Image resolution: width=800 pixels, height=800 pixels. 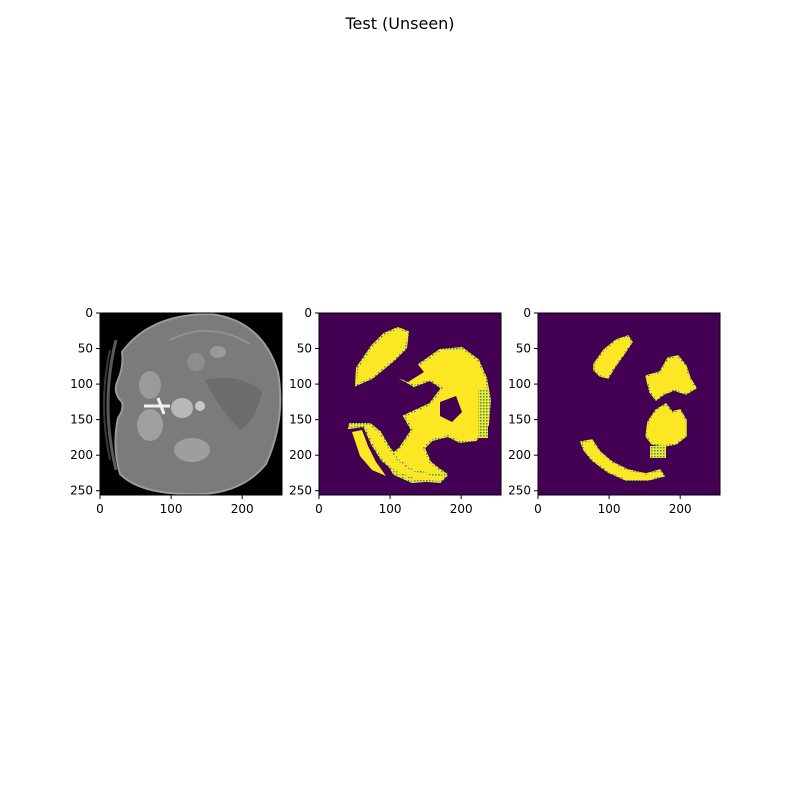 I want to click on figure-title: Test (Unseen), so click(x=399, y=23).